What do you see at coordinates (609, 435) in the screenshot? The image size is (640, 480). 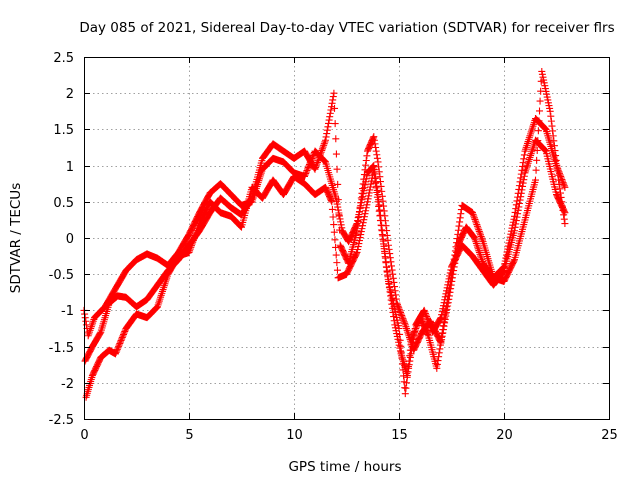 I see `x-tick-label: 25` at bounding box center [609, 435].